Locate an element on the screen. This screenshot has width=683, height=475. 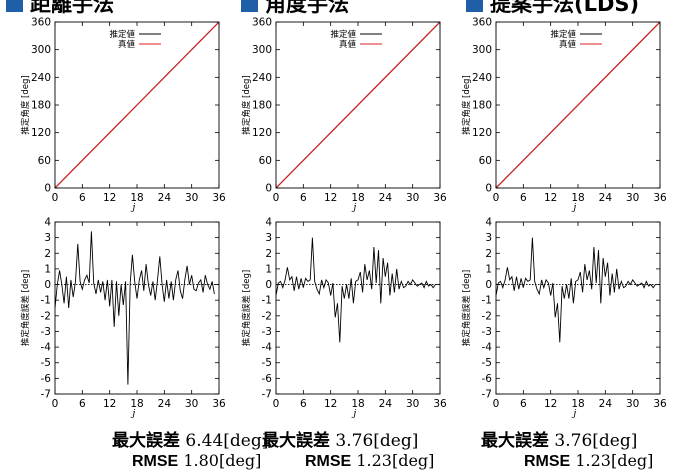
y-tick-label: 240 is located at coordinates (41, 78).